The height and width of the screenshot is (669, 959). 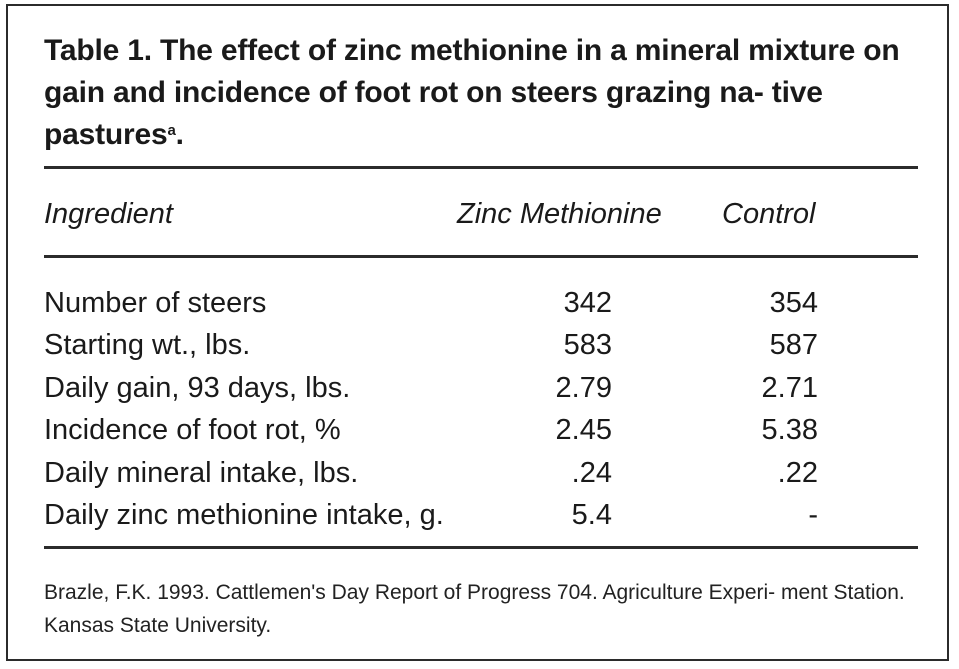 I want to click on control-value: .22, so click(x=797, y=472).